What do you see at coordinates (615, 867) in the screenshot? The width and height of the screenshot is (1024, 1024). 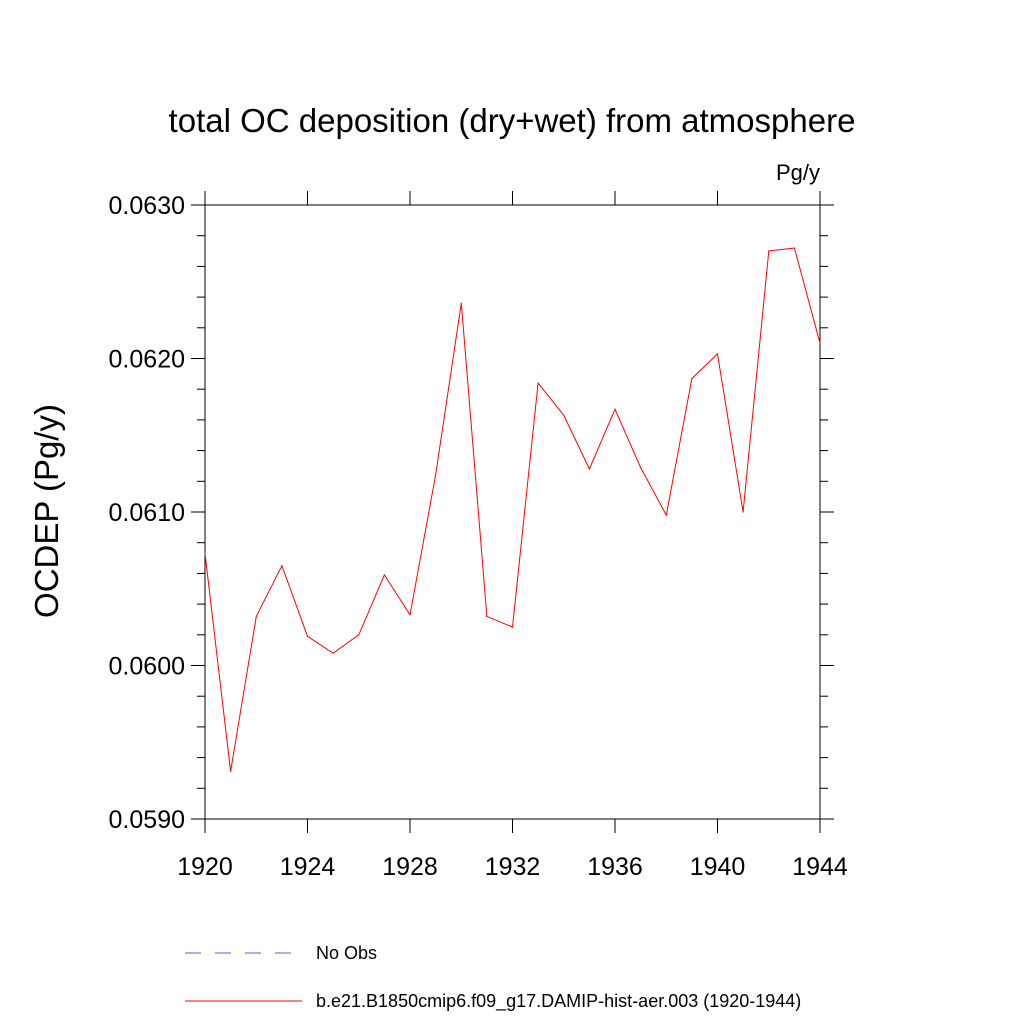 I see `x-tick-label: 1936` at bounding box center [615, 867].